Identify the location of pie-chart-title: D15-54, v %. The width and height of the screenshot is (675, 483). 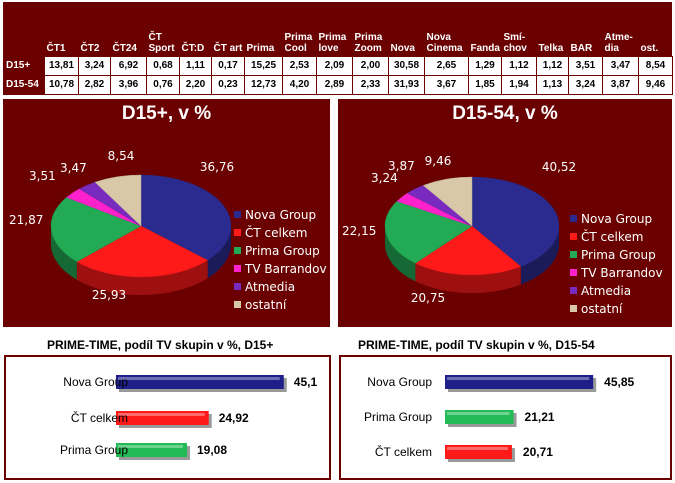
(505, 113).